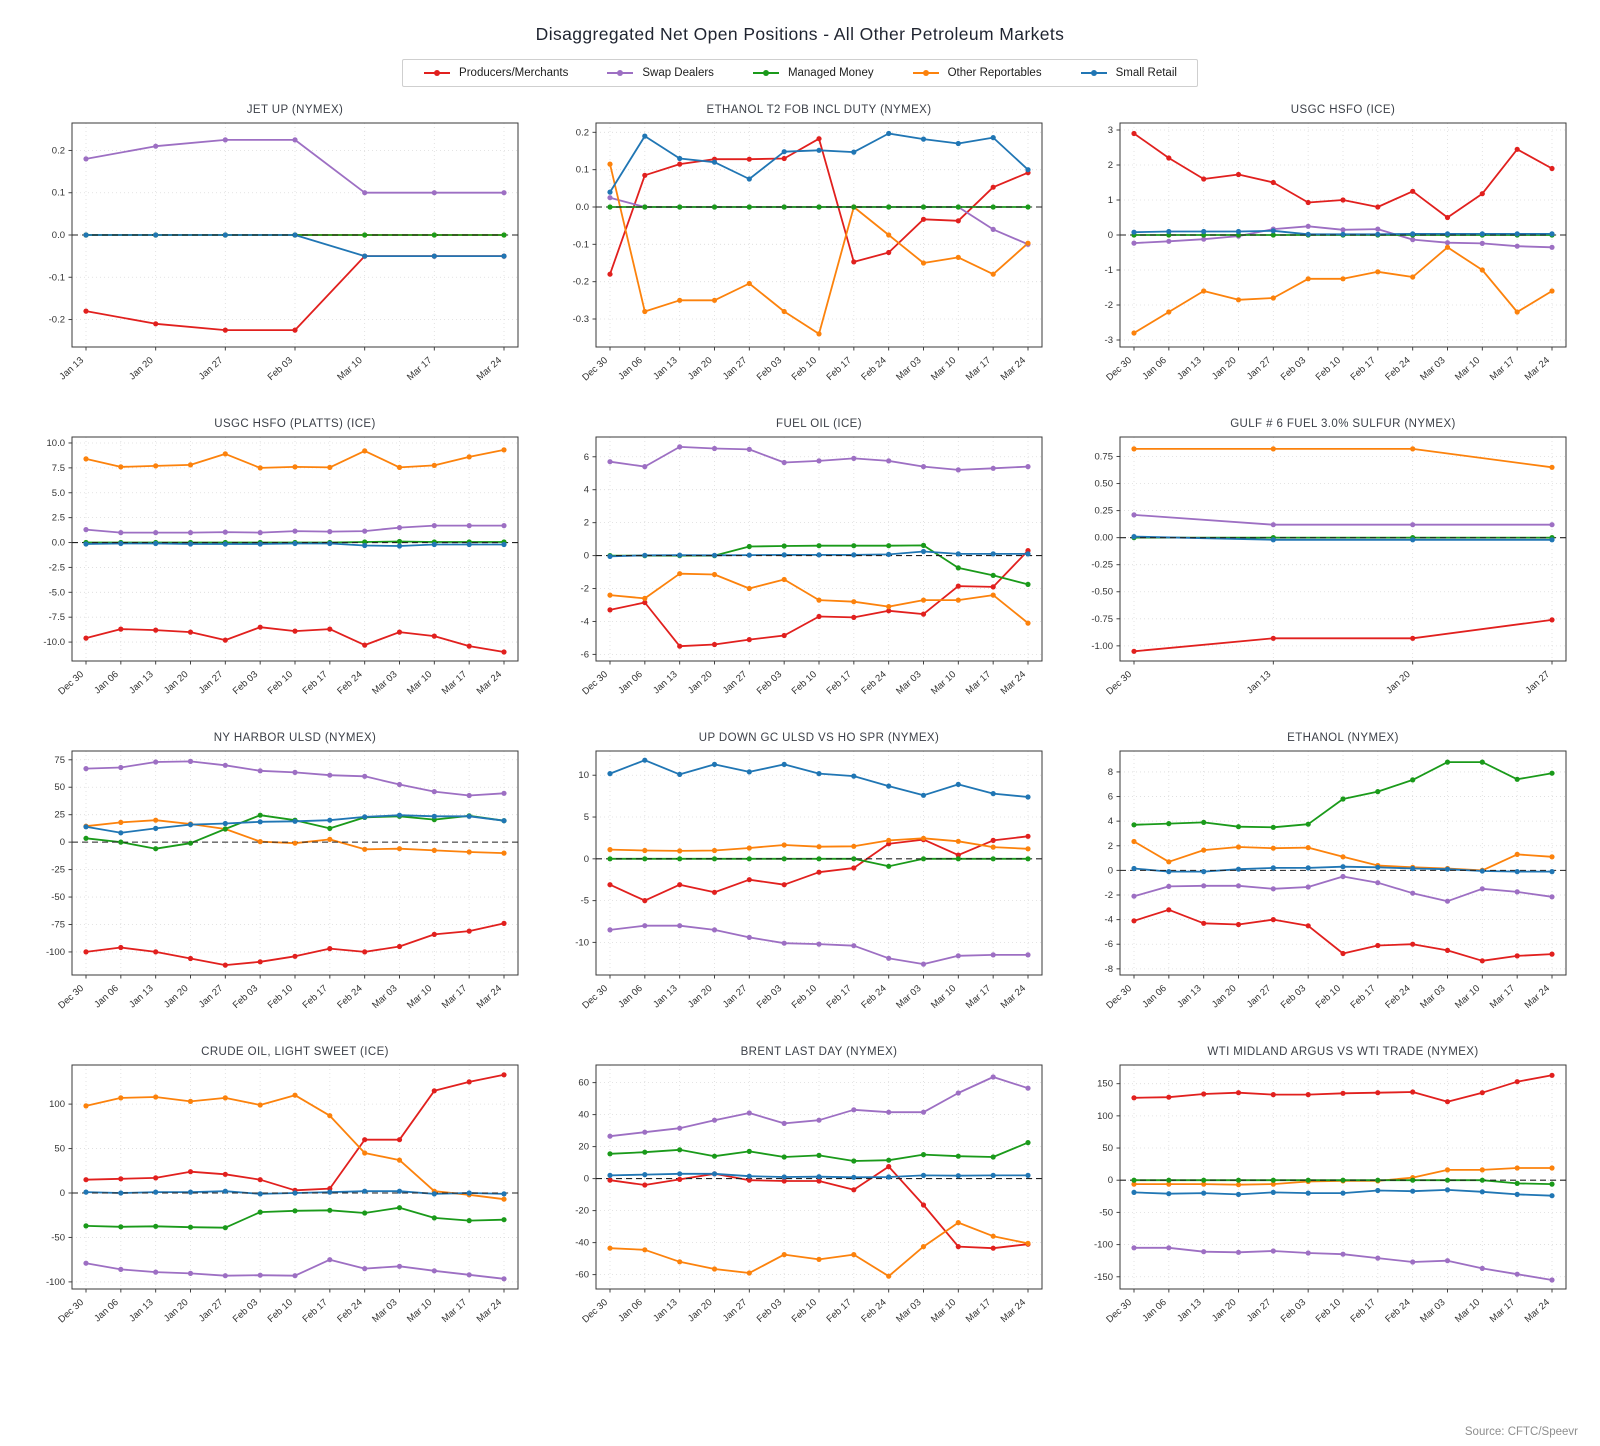  I want to click on y-tick-label: 10.0, so click(56, 443).